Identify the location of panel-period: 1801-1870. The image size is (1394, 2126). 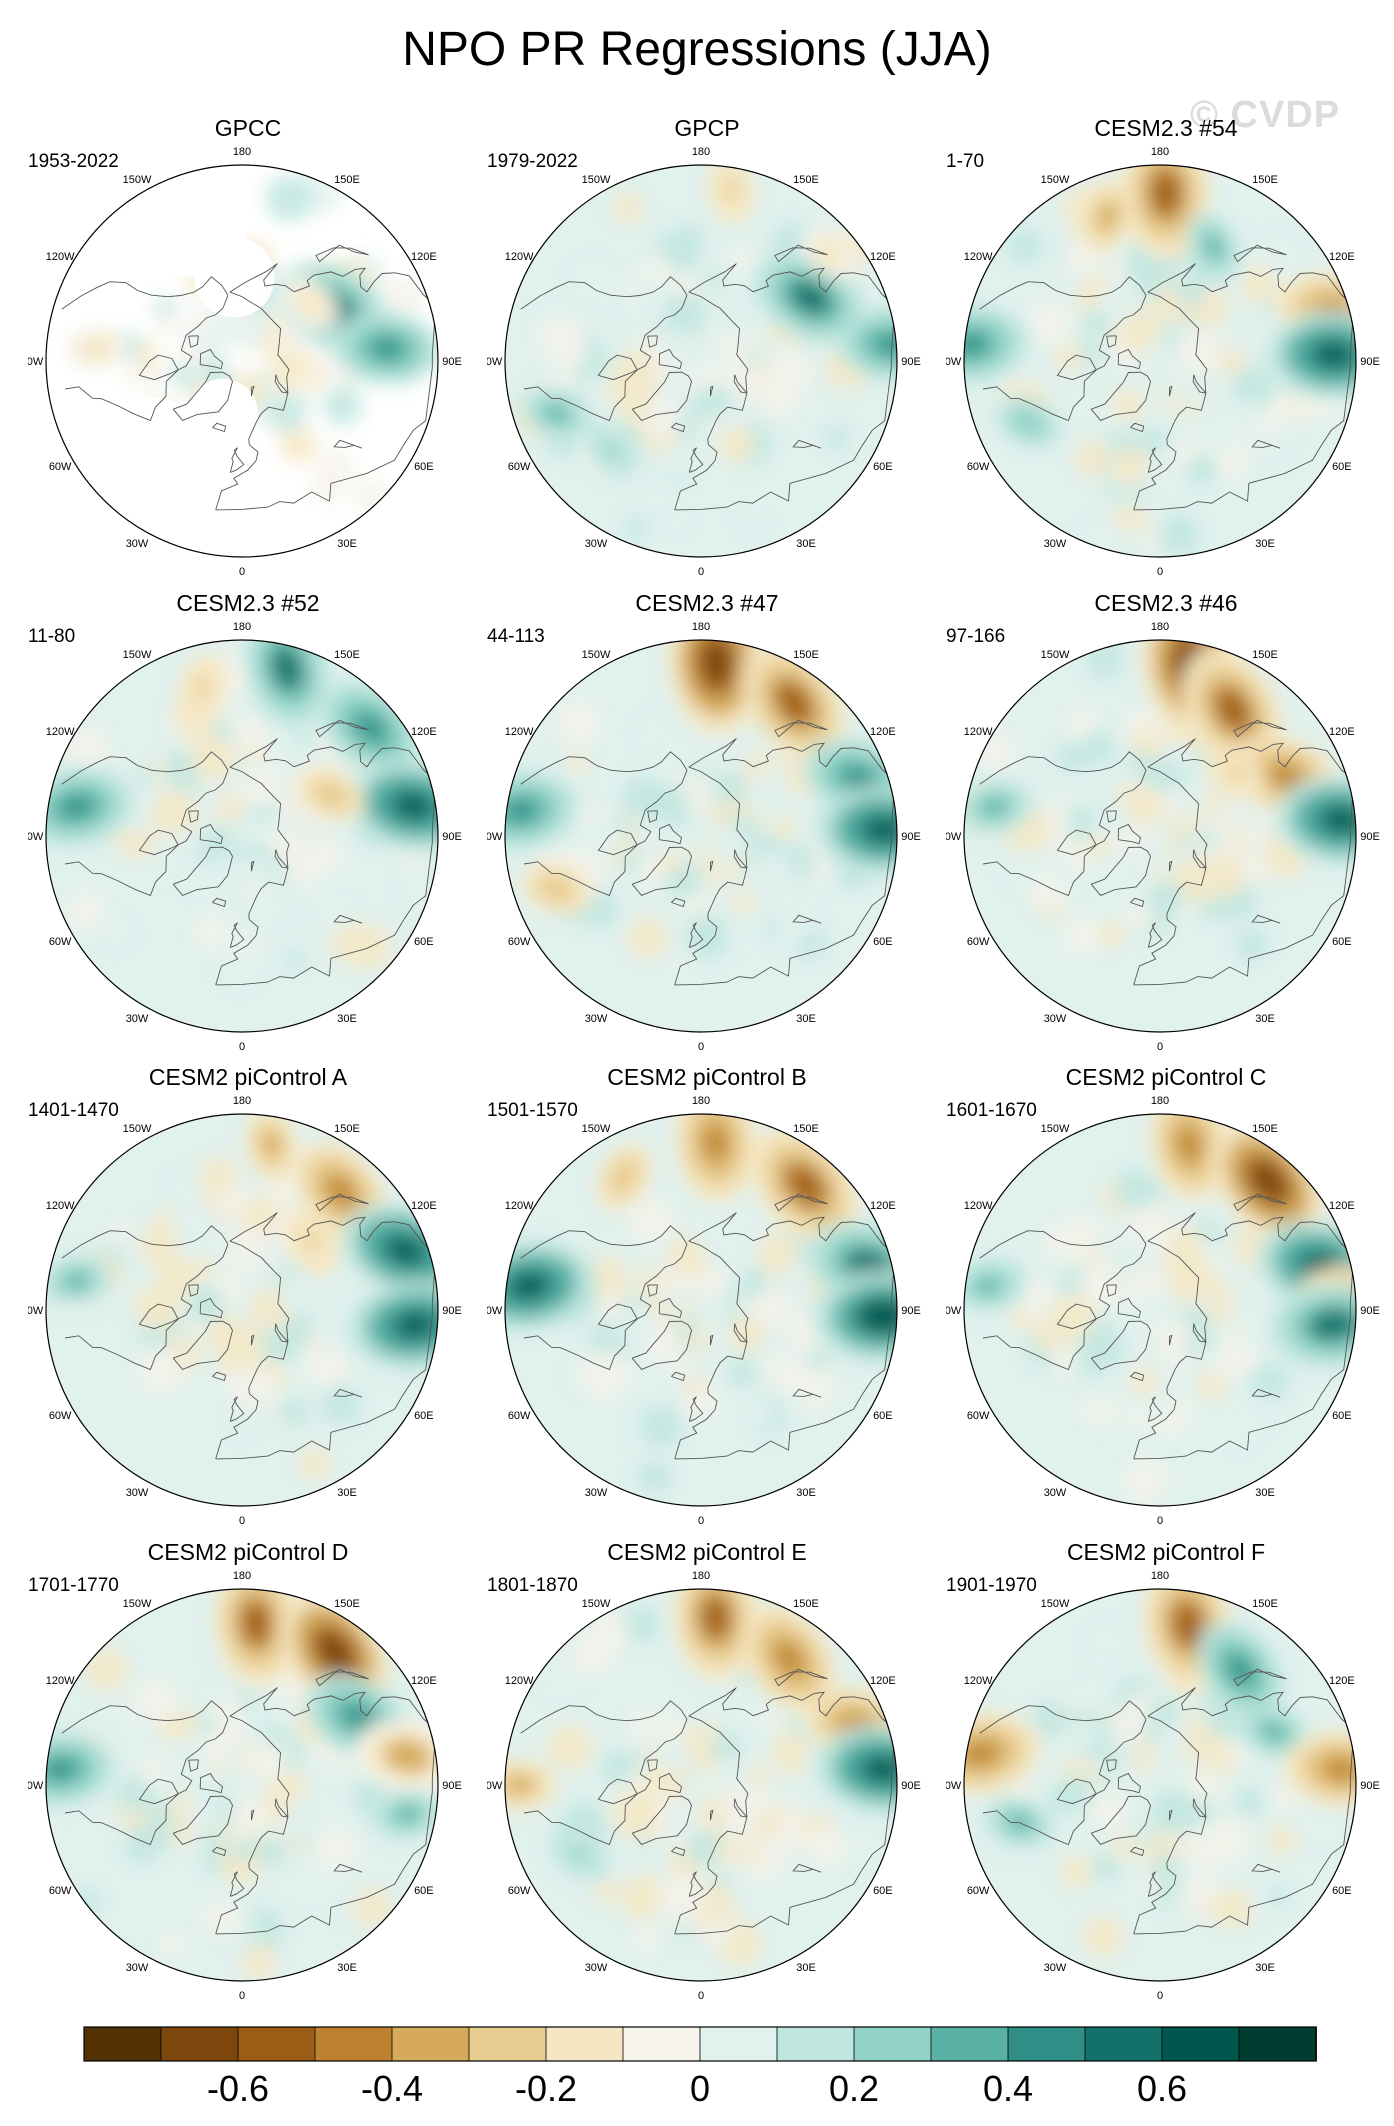
(532, 1585).